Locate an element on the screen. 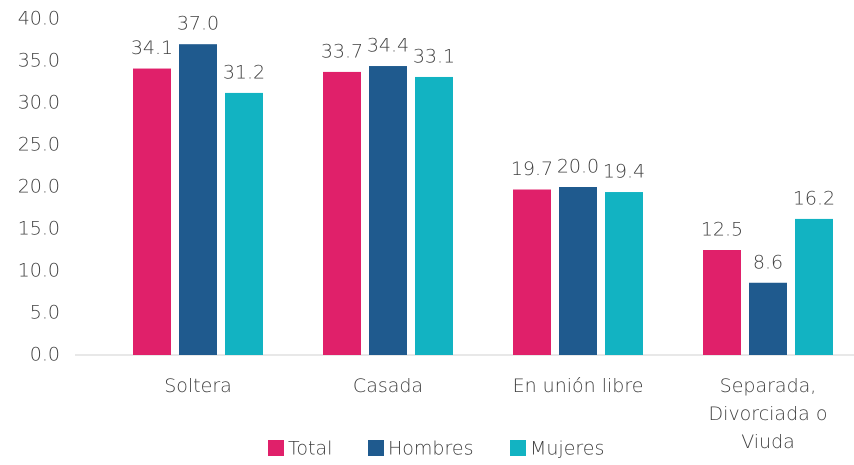 Image resolution: width=854 pixels, height=465 pixels. legend-label: Mujeres is located at coordinates (567, 449).